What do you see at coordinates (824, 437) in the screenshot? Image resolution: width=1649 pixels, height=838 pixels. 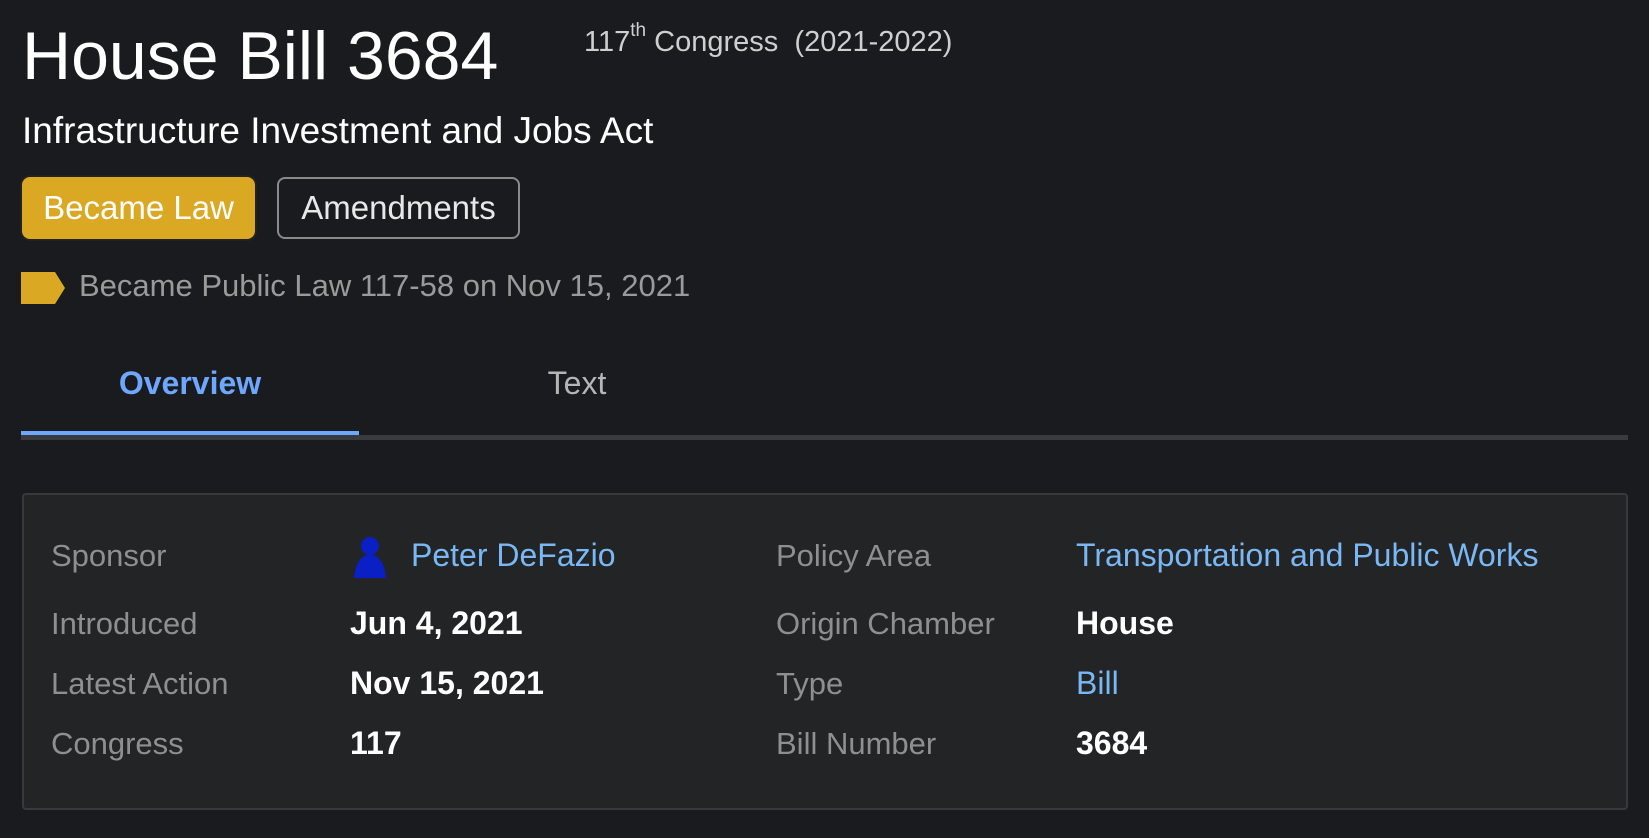 I see `tab-divider` at bounding box center [824, 437].